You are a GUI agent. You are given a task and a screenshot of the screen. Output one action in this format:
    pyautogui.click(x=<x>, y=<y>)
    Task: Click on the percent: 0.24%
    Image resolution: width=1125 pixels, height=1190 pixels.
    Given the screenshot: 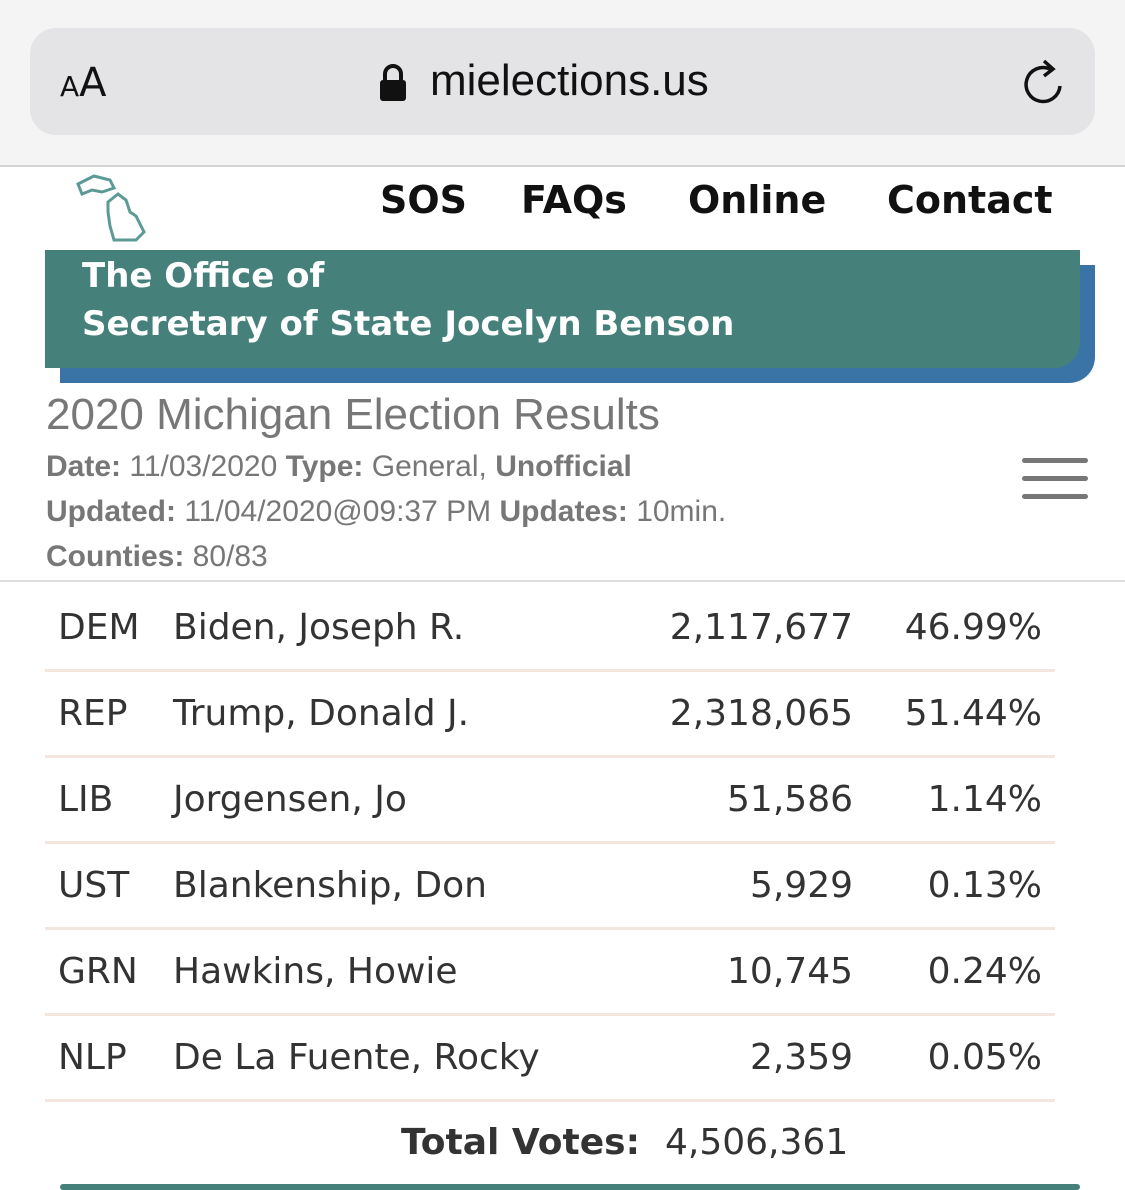 What is the action you would take?
    pyautogui.click(x=984, y=971)
    